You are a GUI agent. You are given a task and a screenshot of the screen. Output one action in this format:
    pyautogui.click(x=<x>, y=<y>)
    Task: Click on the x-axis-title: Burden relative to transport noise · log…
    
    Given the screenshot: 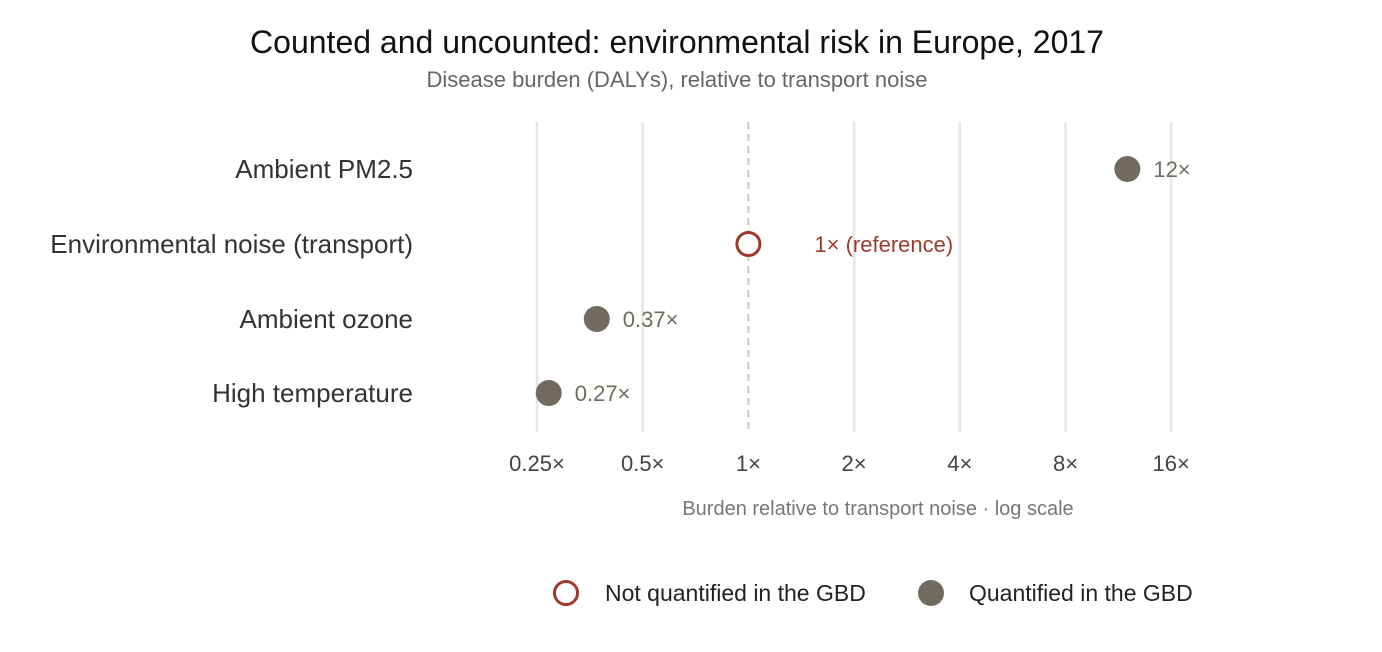 What is the action you would take?
    pyautogui.click(x=877, y=509)
    